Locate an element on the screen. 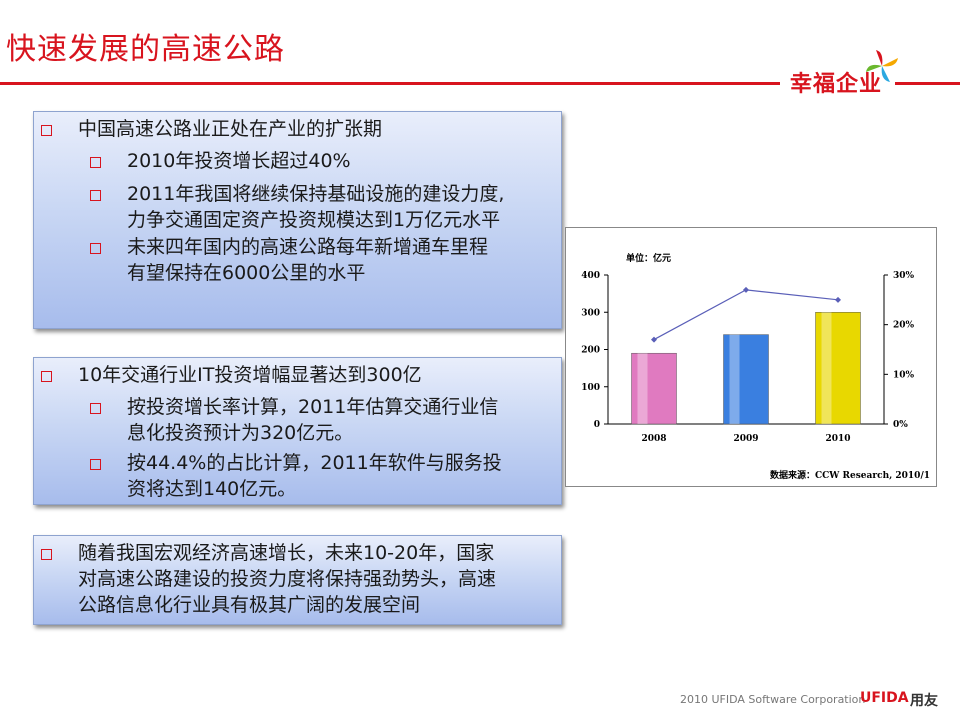 This screenshot has height=720, width=960. growth-rate-line is located at coordinates (746, 315).